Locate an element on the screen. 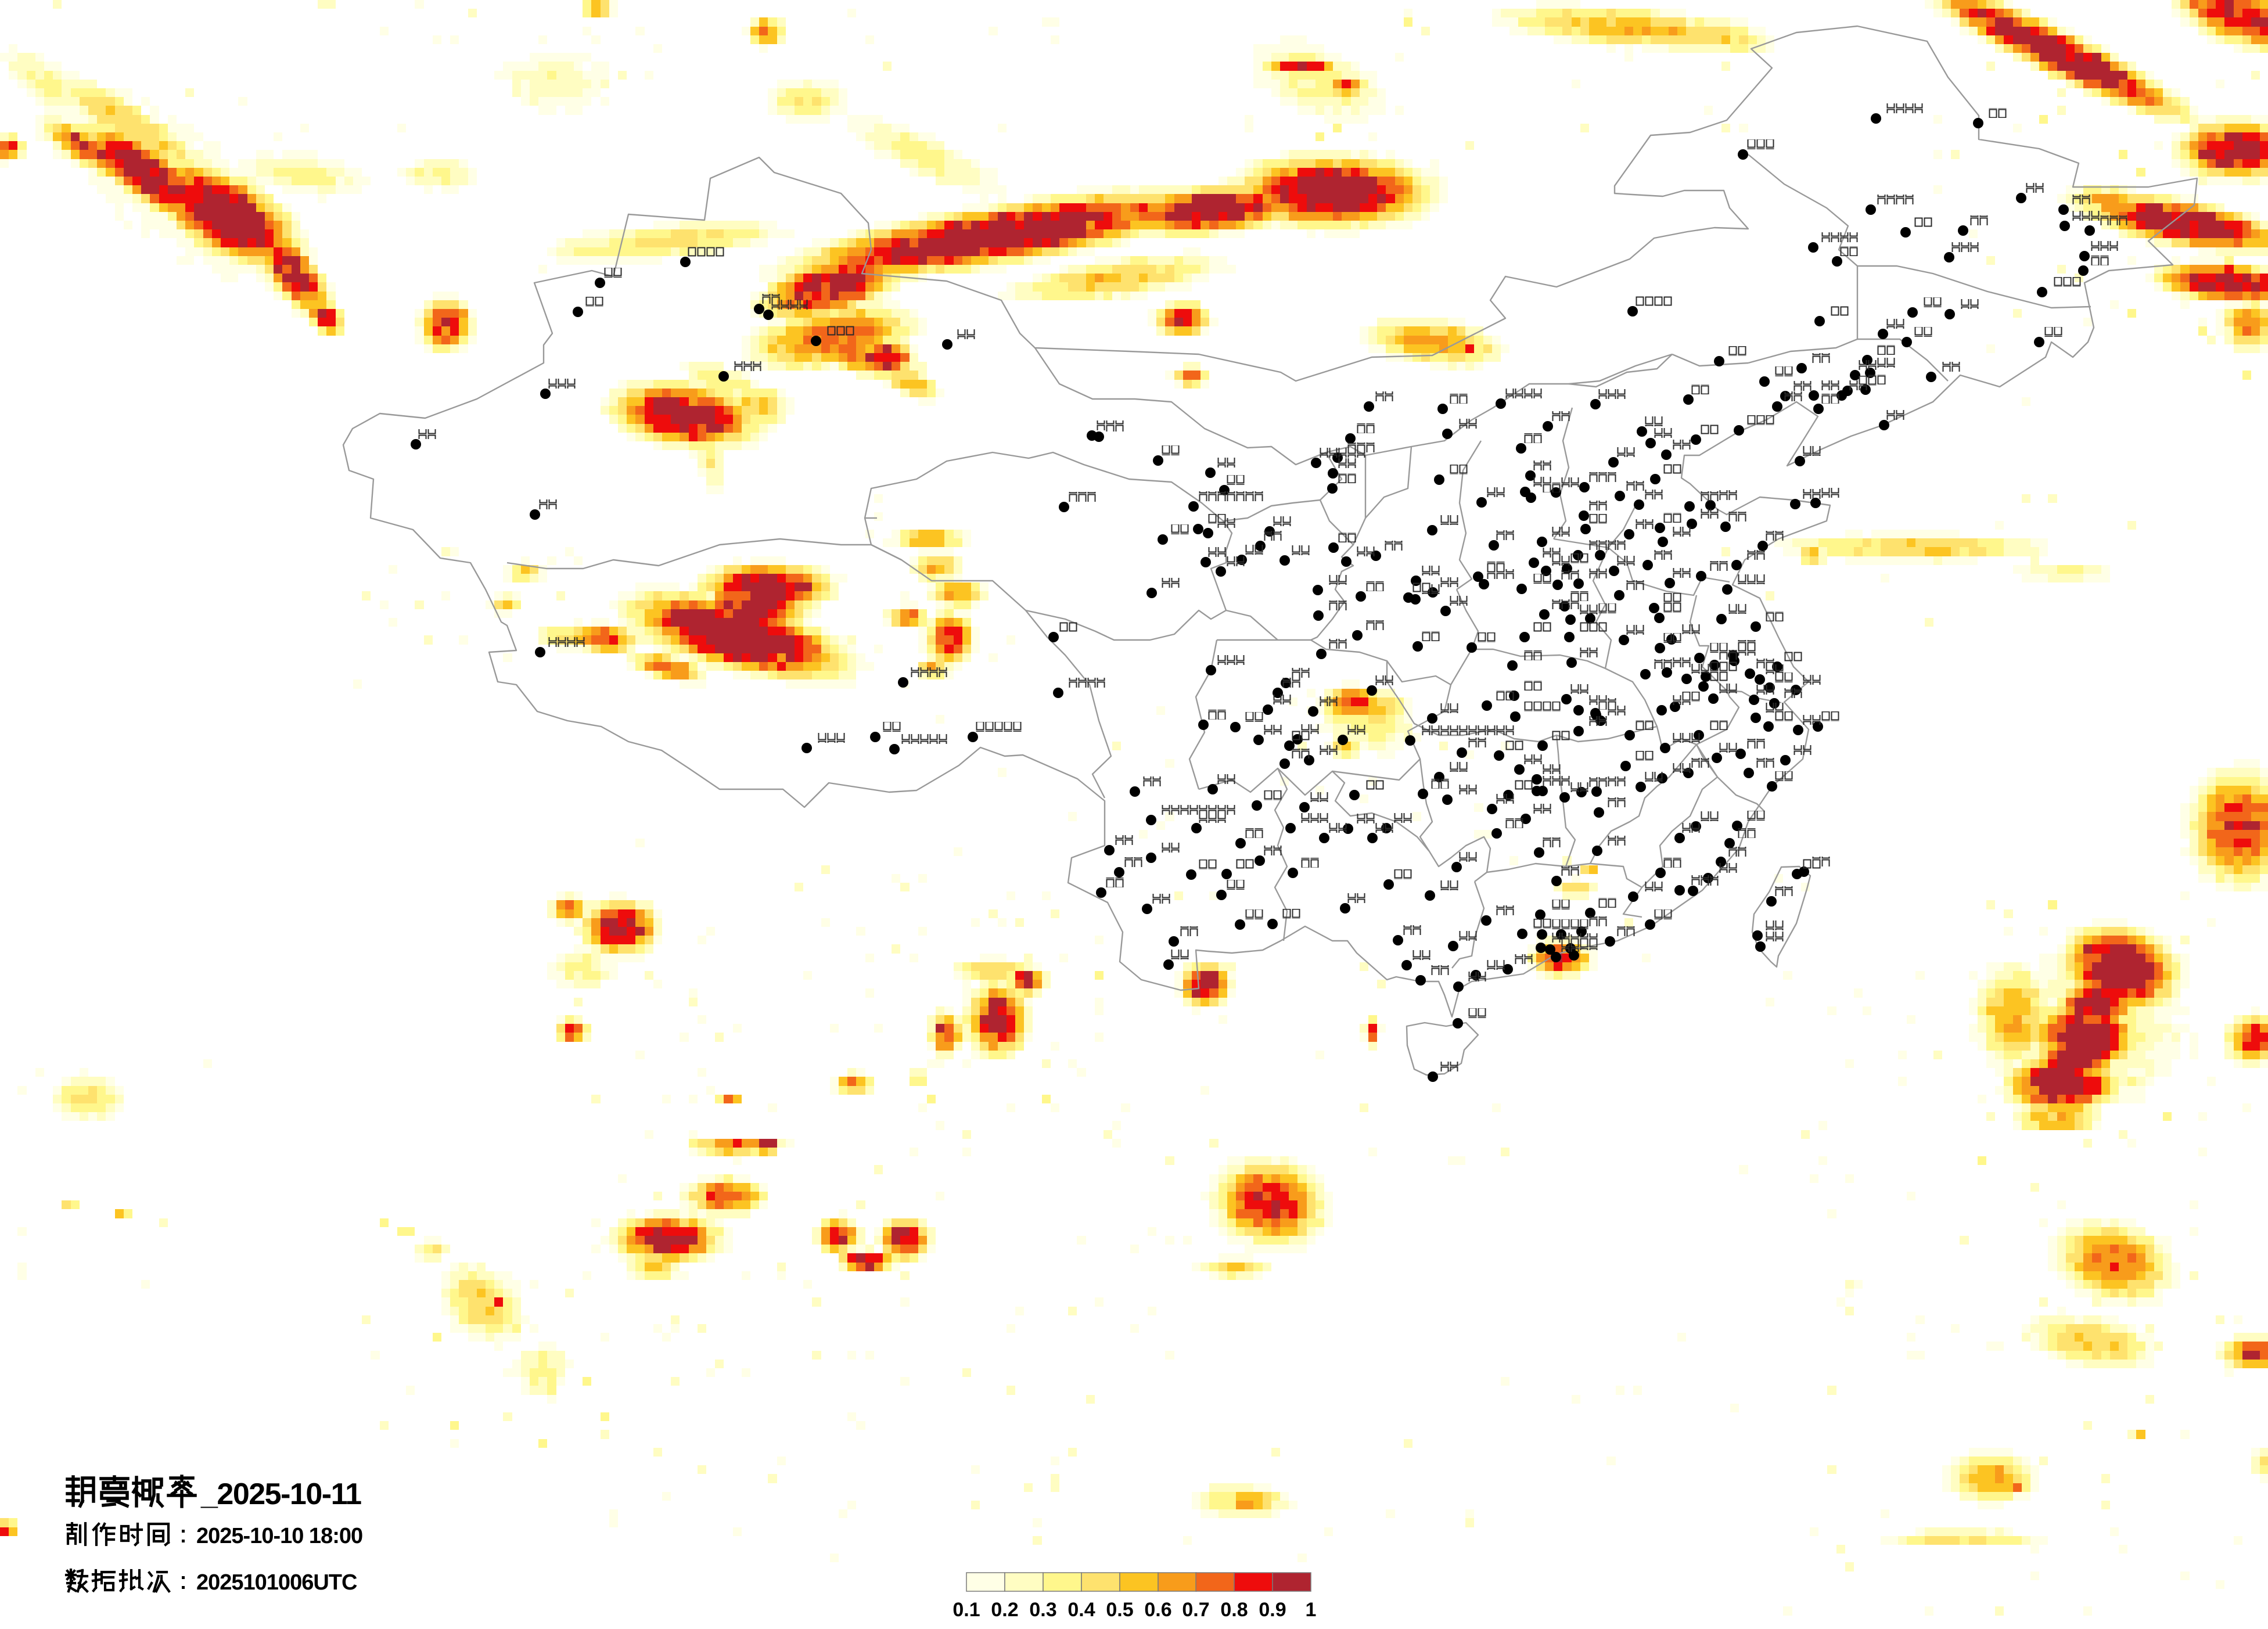 The width and height of the screenshot is (2268, 1629). svg-text: 0.1 is located at coordinates (966, 1610).